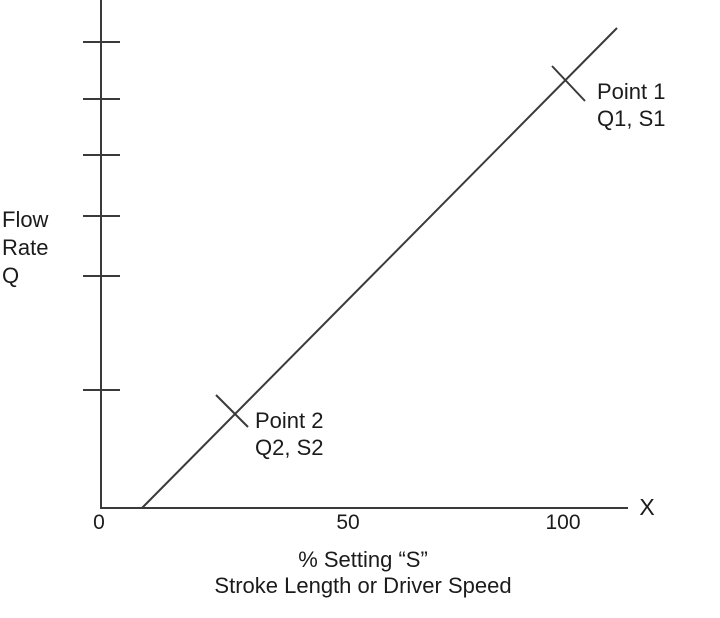 The height and width of the screenshot is (618, 720). I want to click on y-axis-label-line-2: Rate, so click(25, 247).